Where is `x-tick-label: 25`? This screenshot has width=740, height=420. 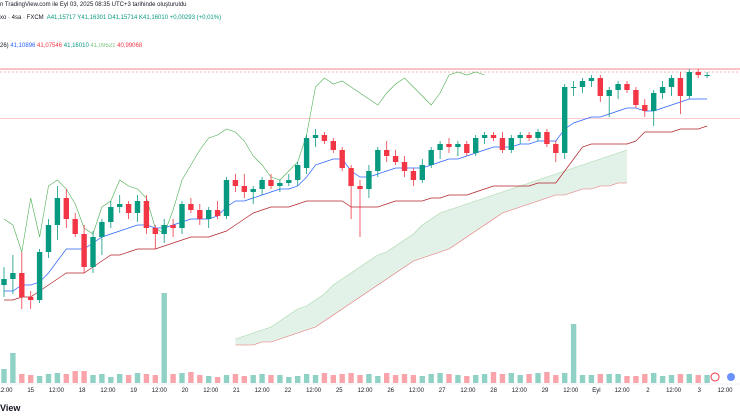
x-tick-label: 25 is located at coordinates (339, 391).